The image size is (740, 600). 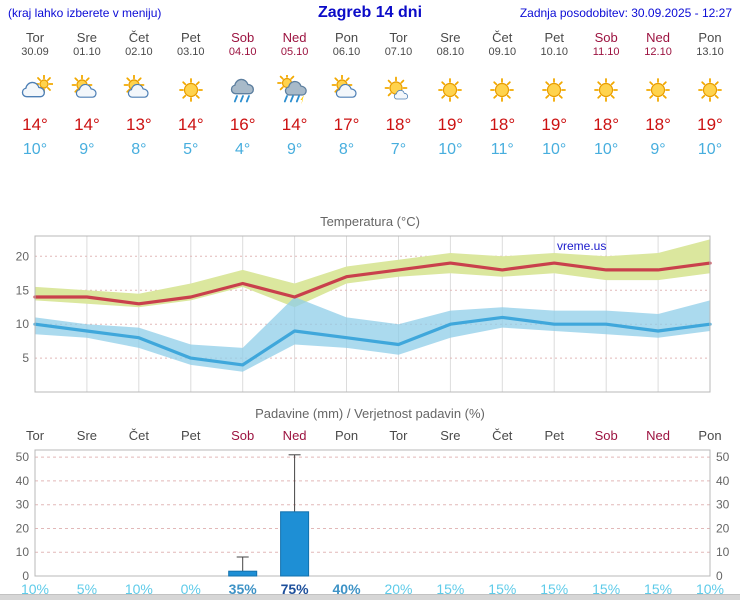 I want to click on day-name: Tor, so click(x=35, y=37).